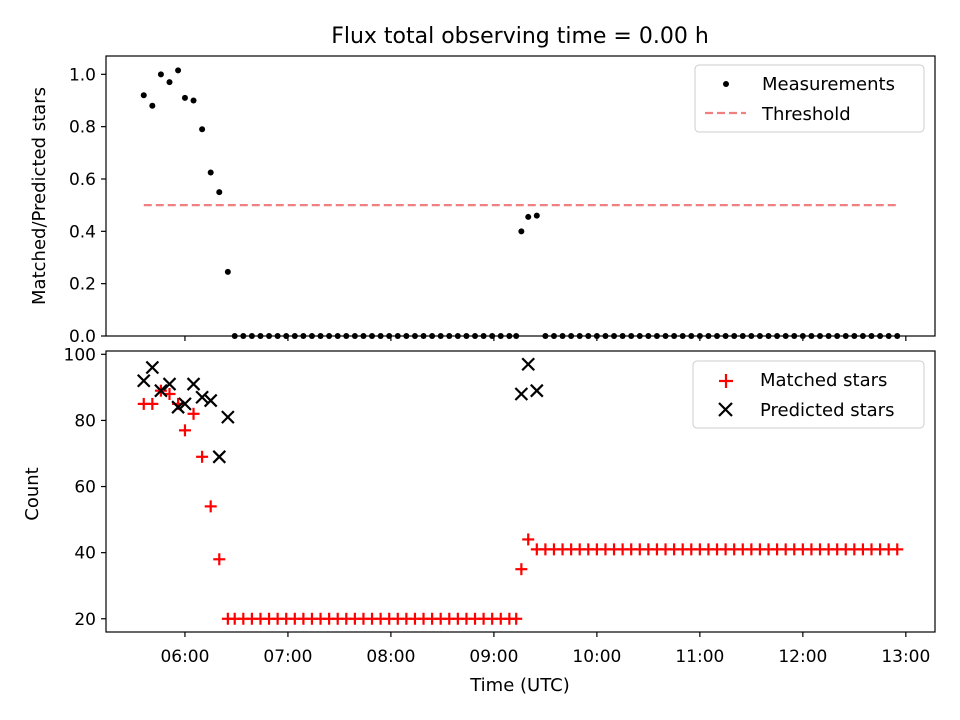  Describe the element at coordinates (82, 75) in the screenshot. I see `ratio-y-tick-label-5: 1.0` at that location.